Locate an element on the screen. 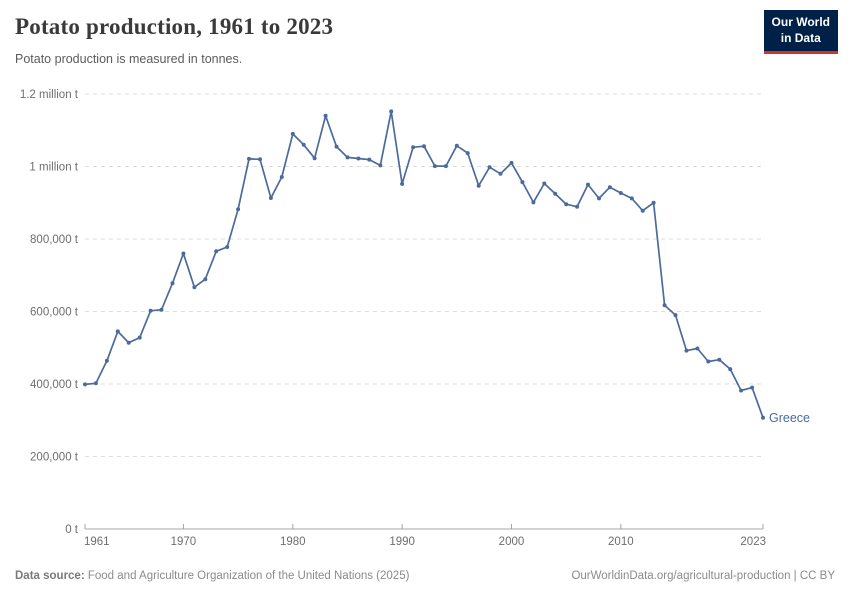 The height and width of the screenshot is (600, 850). logo-line2: in Data is located at coordinates (800, 37).